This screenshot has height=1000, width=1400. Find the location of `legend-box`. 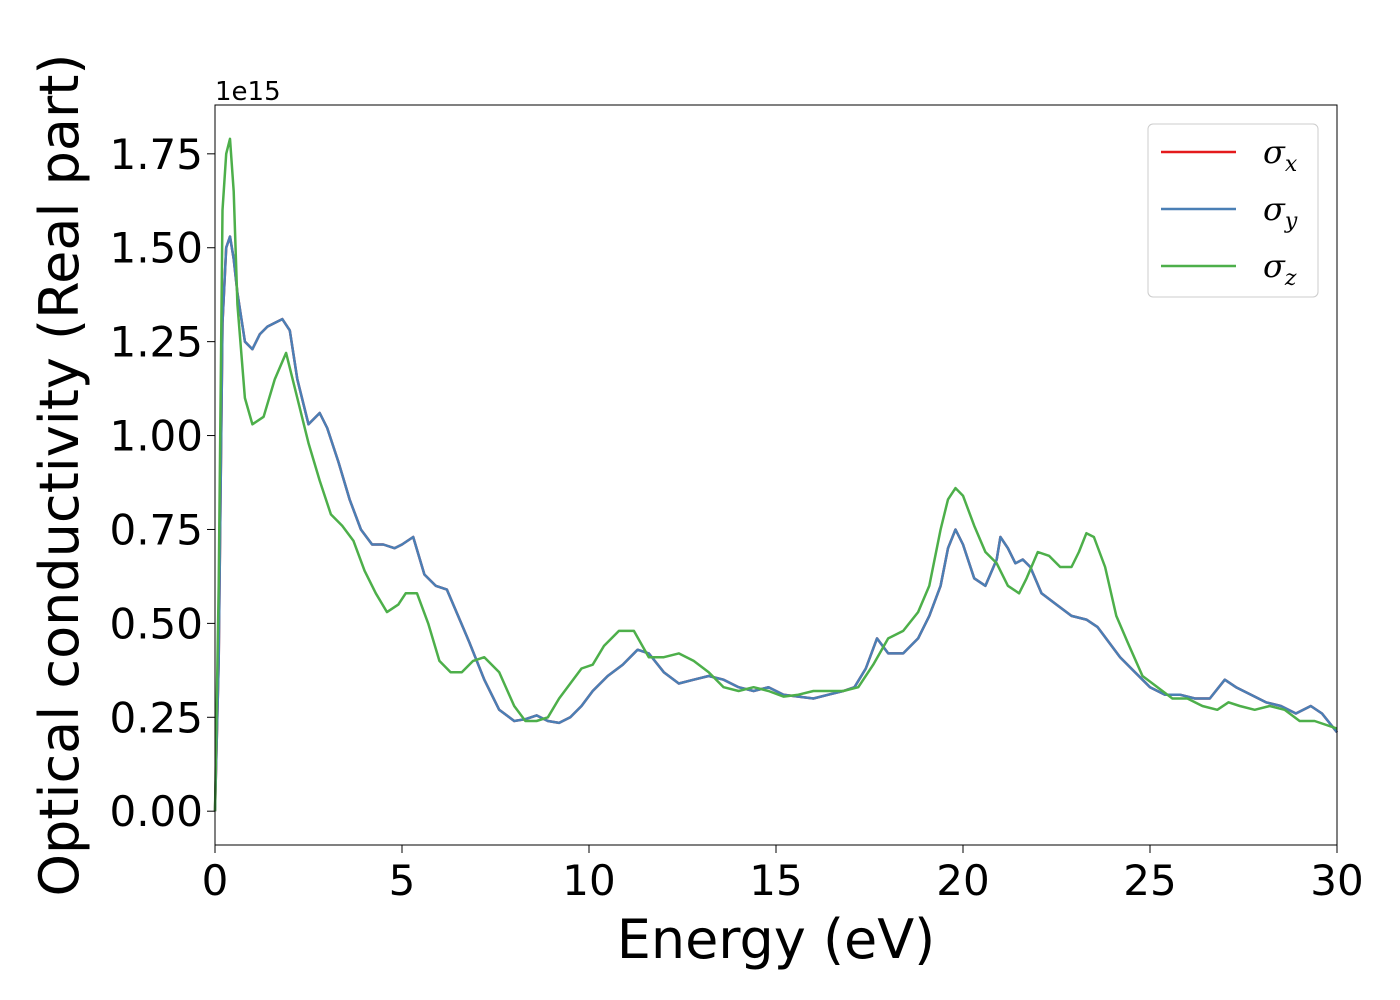

legend-box is located at coordinates (1233, 210).